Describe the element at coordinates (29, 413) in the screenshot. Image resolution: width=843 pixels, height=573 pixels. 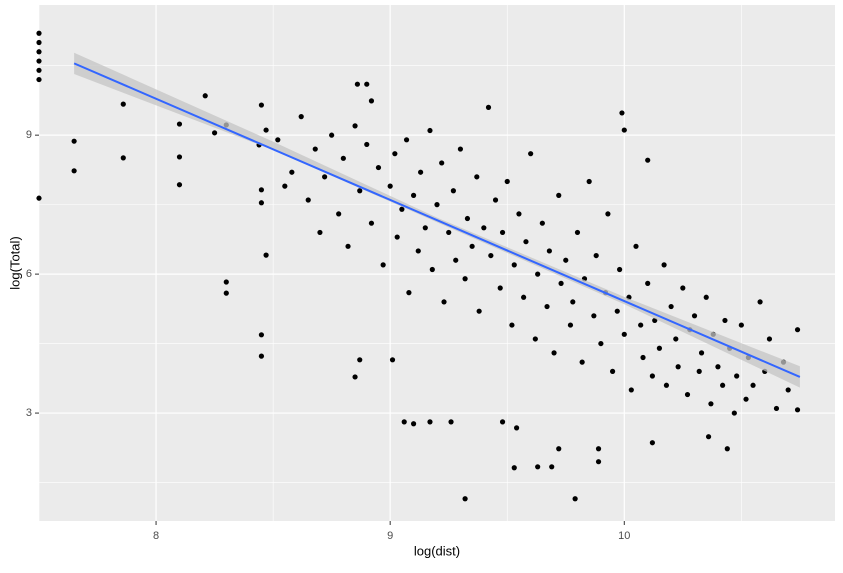
I see `y-tick-label: 3` at that location.